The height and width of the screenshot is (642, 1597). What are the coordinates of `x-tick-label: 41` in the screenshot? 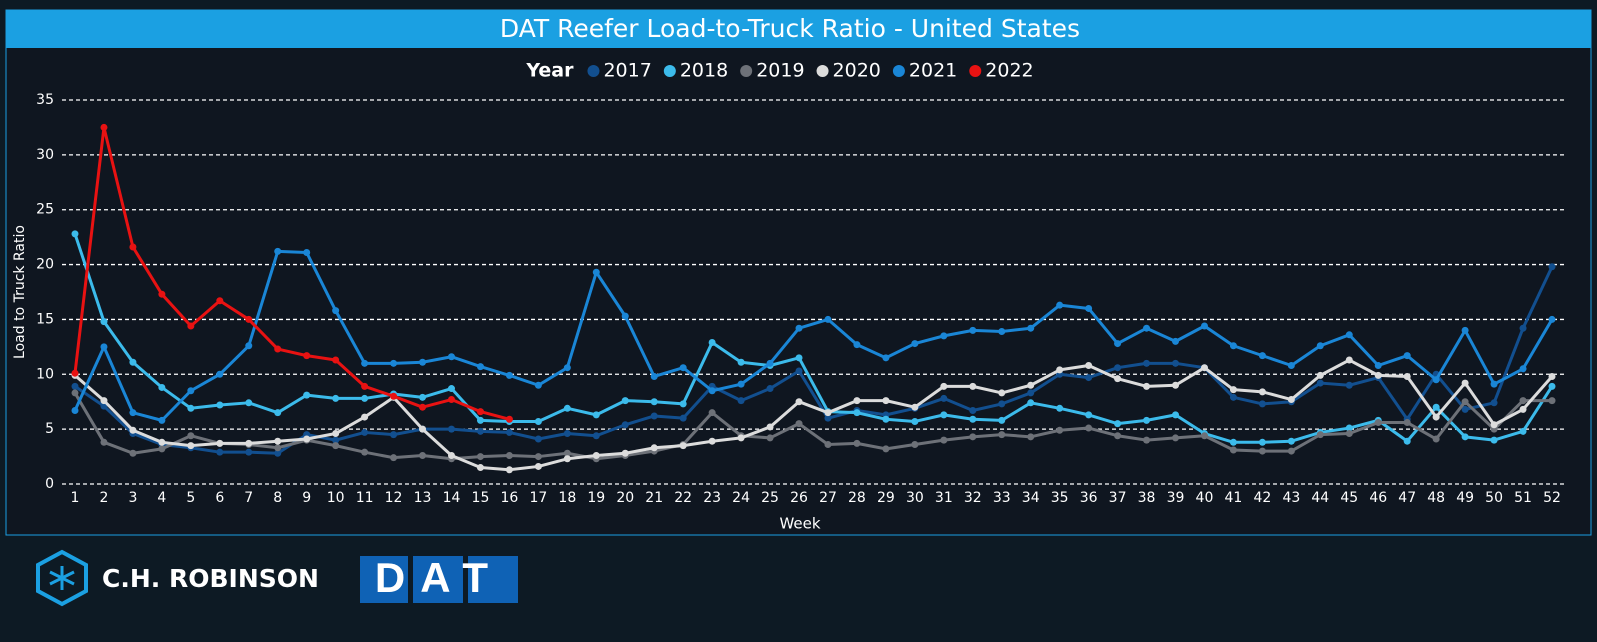 It's located at (1234, 498).